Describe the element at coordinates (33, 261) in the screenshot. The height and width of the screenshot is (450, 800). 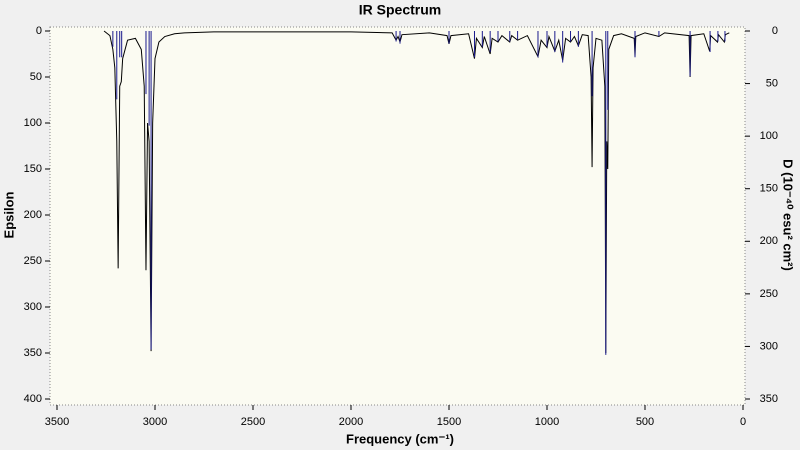
I see `y-tick-label: 250` at that location.